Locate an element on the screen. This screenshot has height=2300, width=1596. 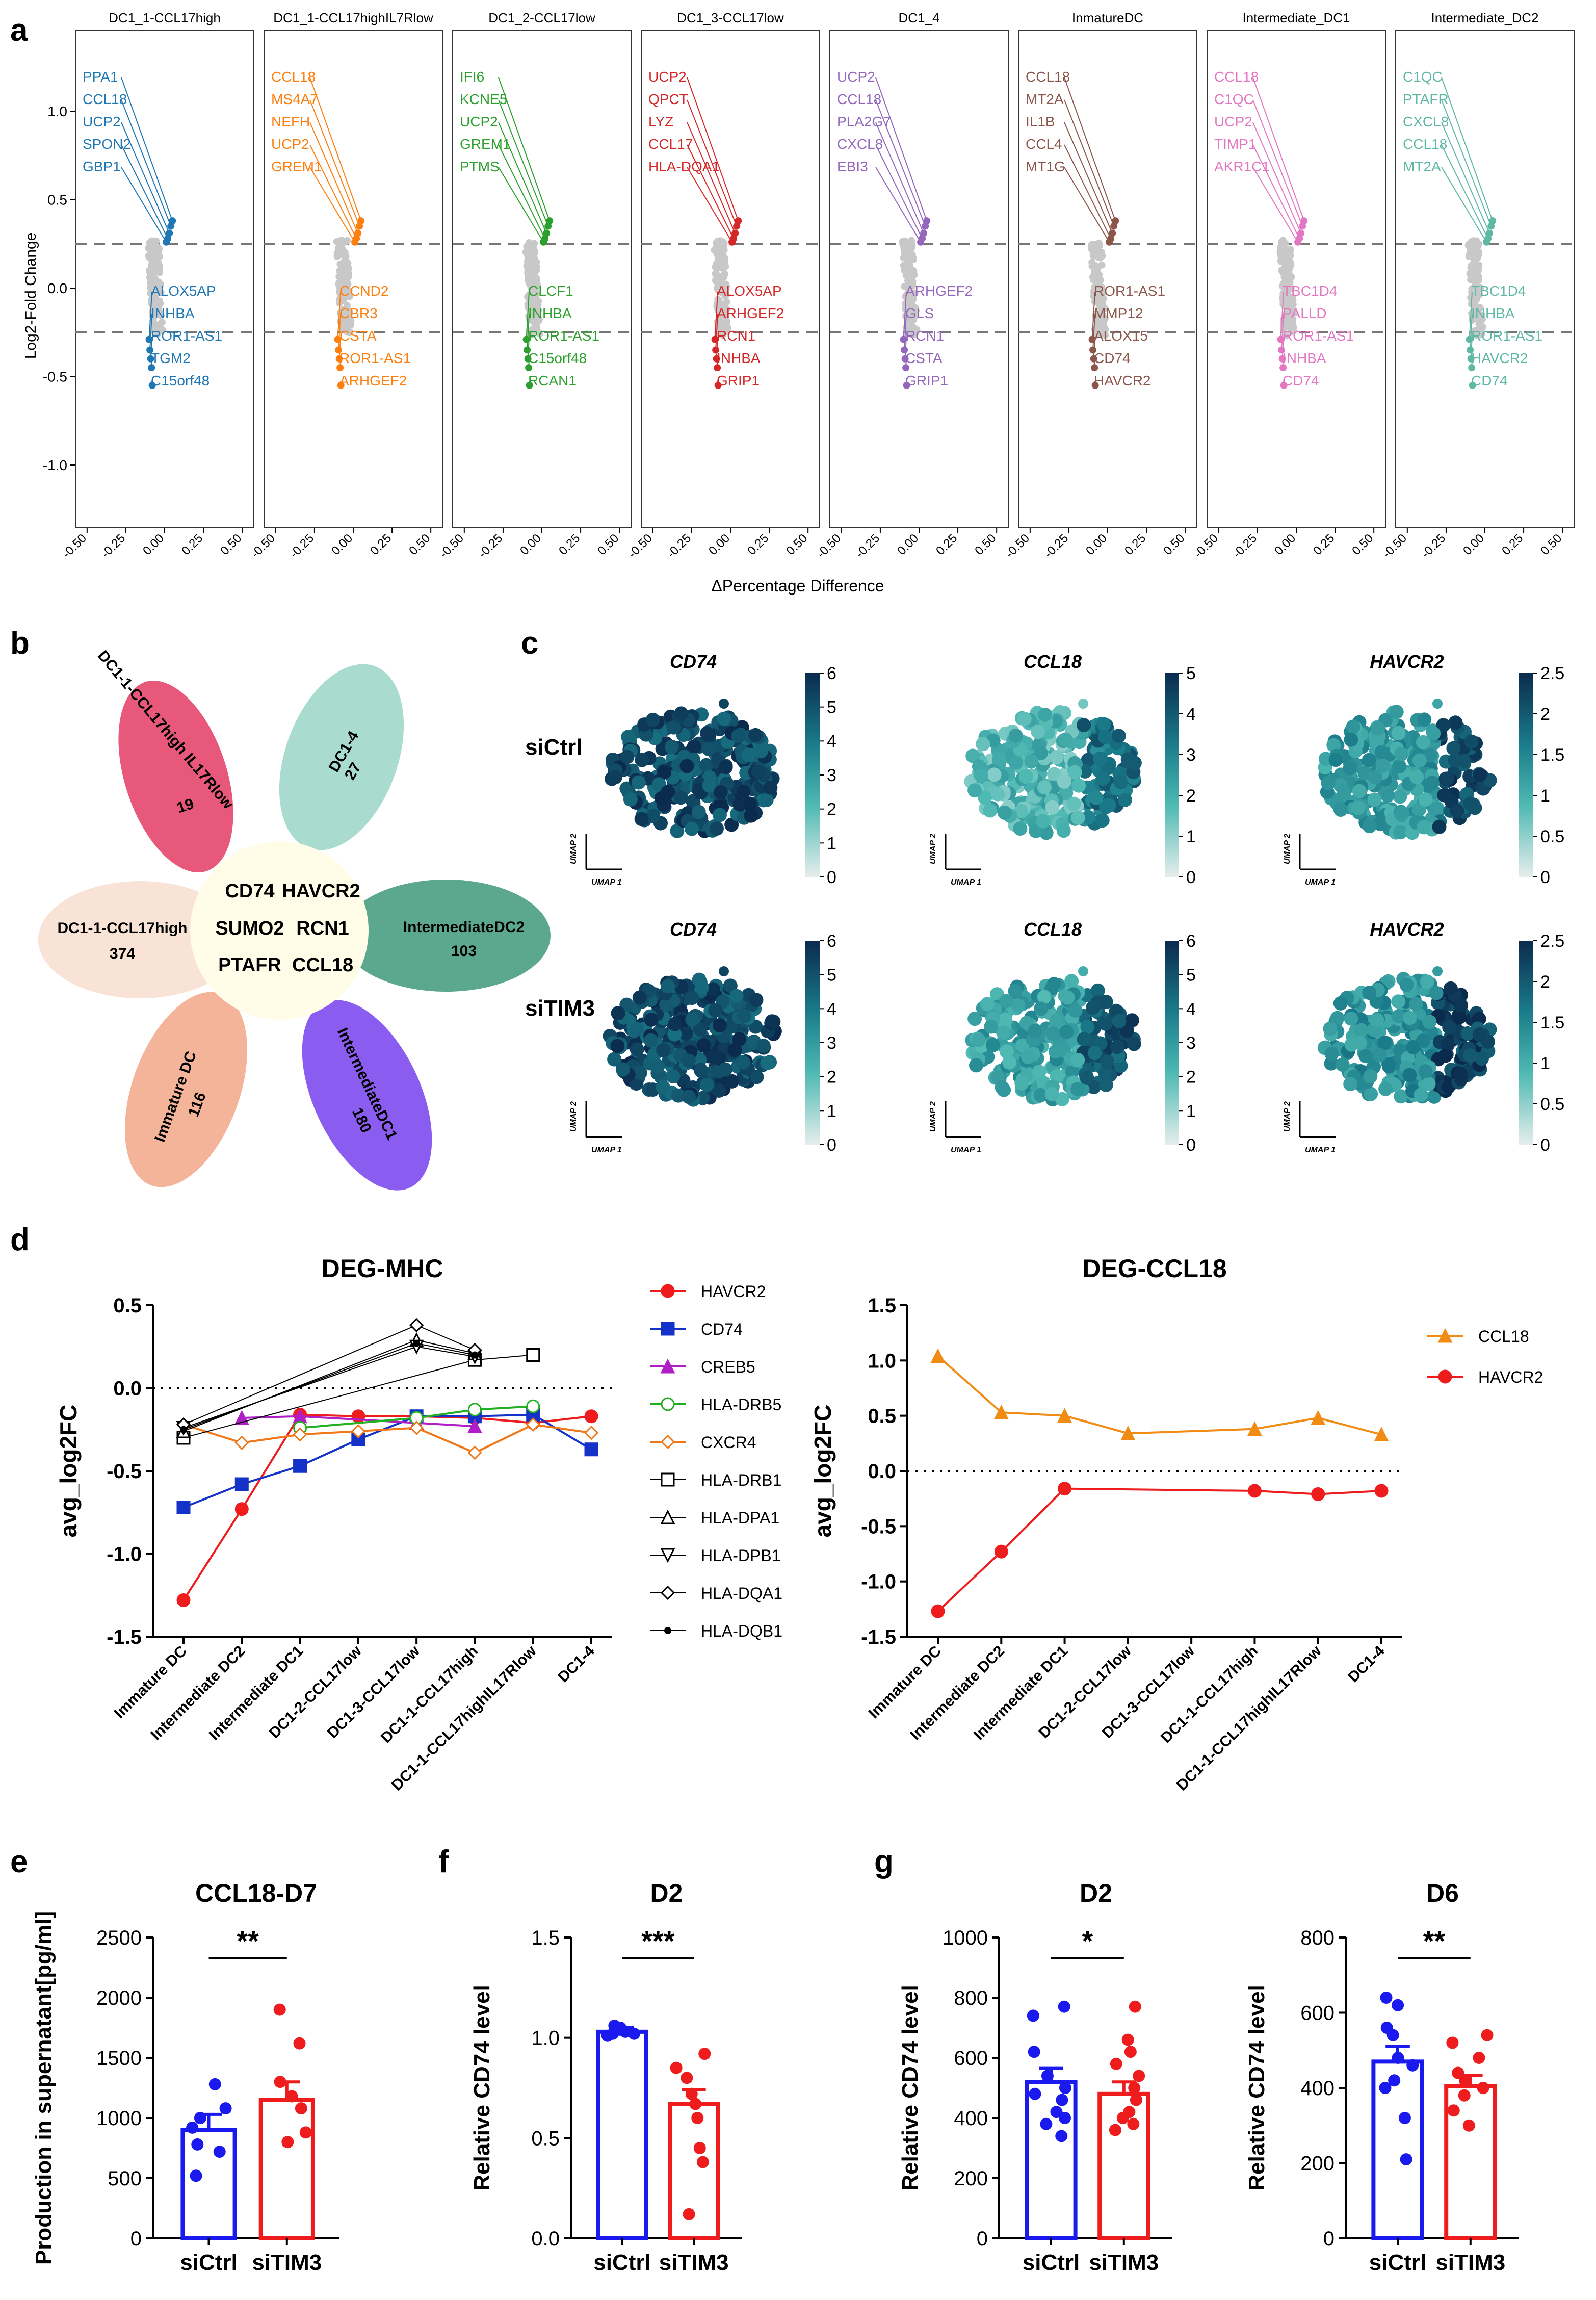
significance-mark: ** is located at coordinates (248, 1941).